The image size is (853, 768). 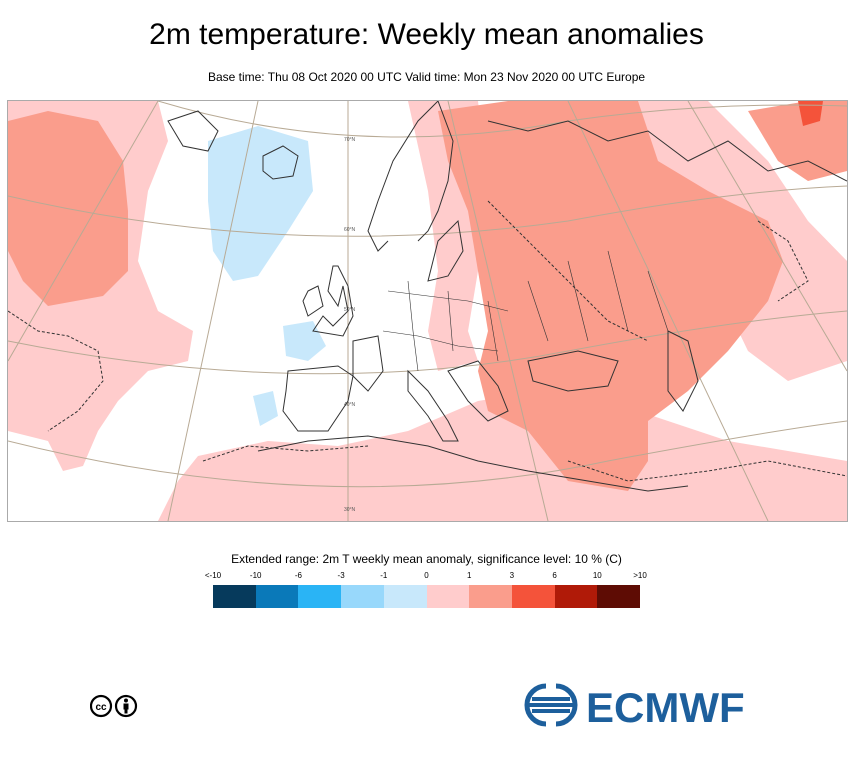 What do you see at coordinates (525, 311) in the screenshot?
I see `borders-europe` at bounding box center [525, 311].